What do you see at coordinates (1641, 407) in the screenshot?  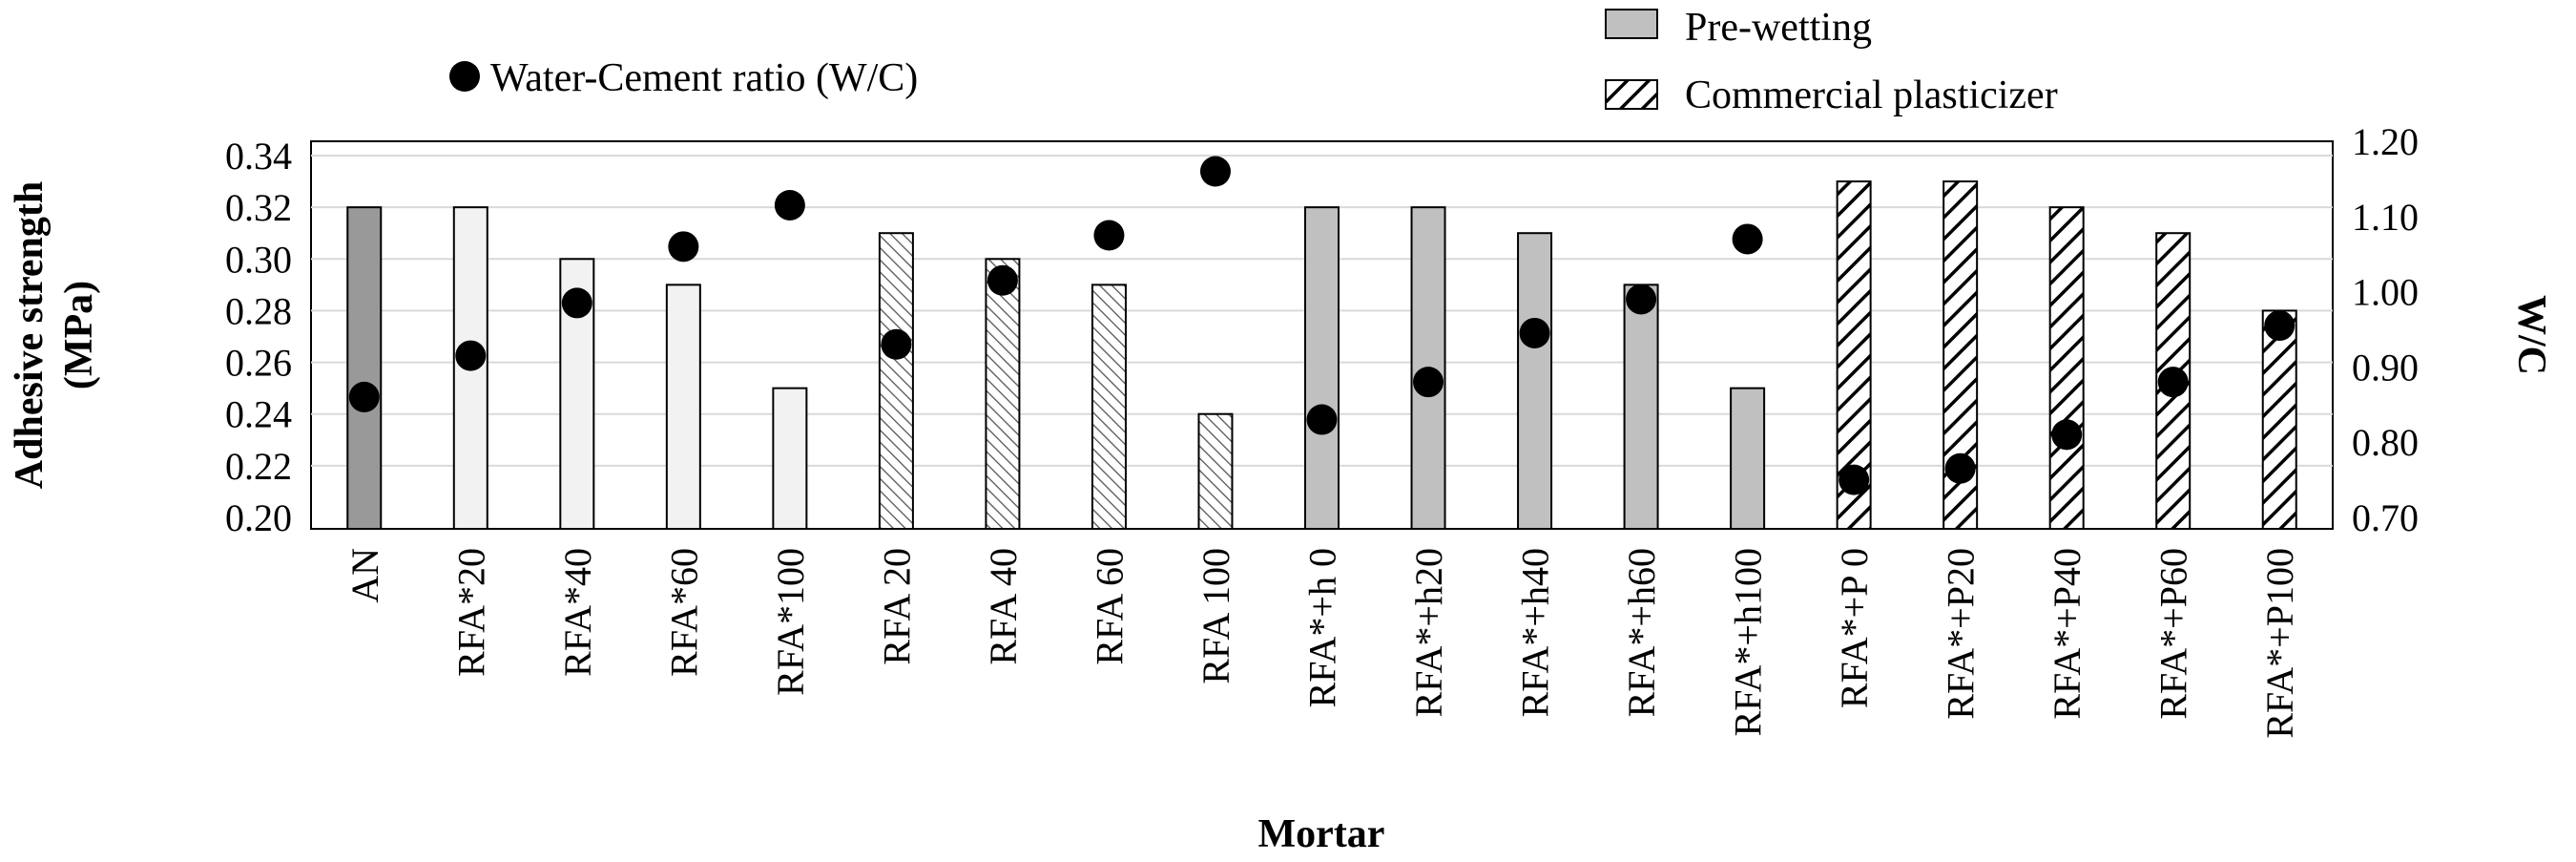 I see `bar-rfa-h60` at bounding box center [1641, 407].